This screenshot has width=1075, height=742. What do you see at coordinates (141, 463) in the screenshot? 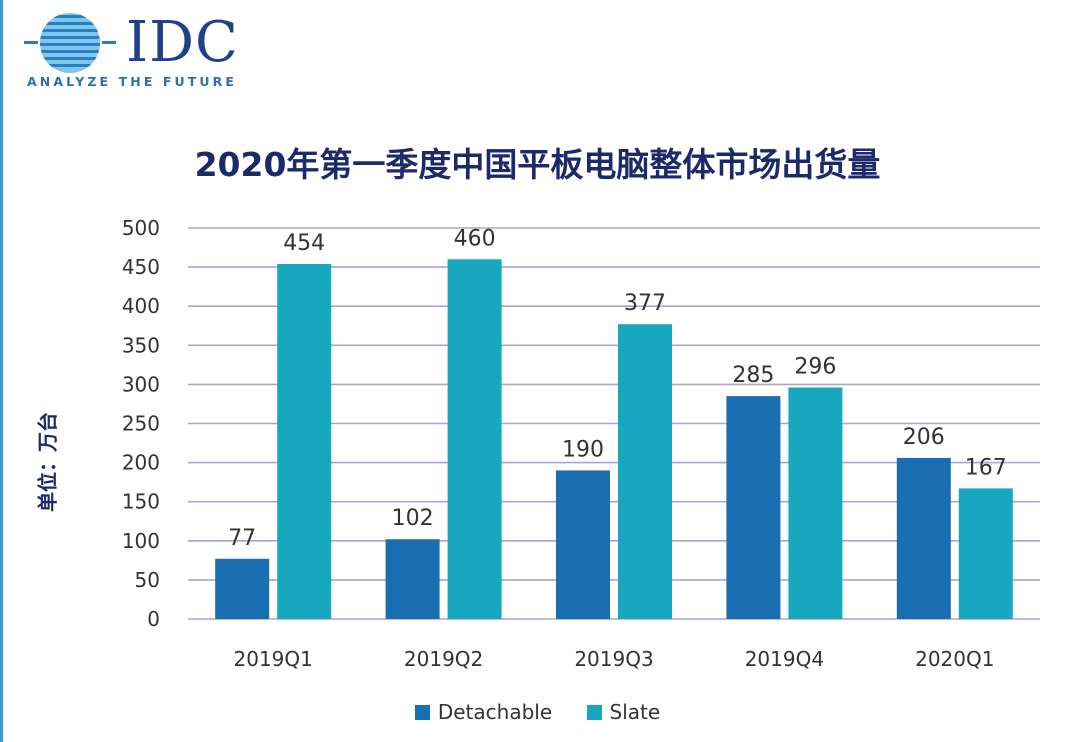
I see `y-tick-label: 200` at bounding box center [141, 463].